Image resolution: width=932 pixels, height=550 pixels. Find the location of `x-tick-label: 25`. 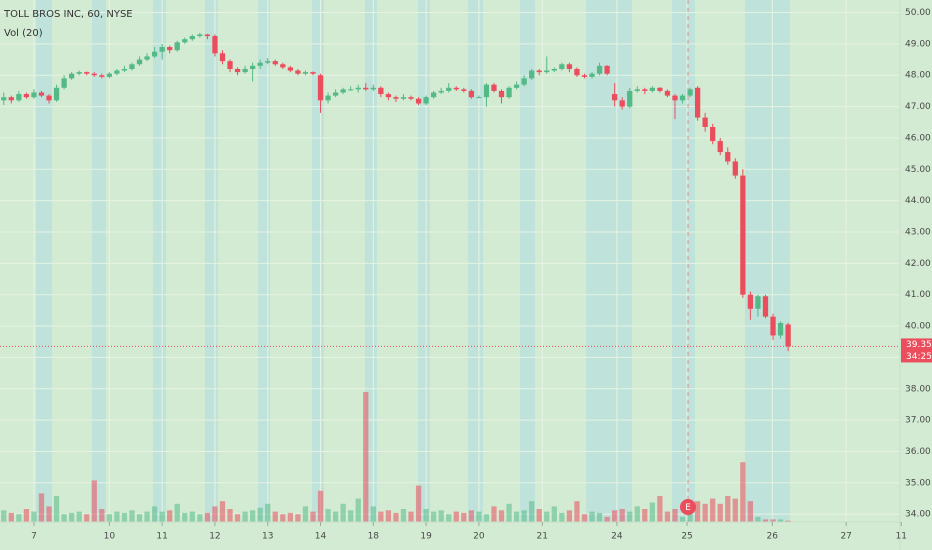

x-tick-label: 25 is located at coordinates (686, 537).